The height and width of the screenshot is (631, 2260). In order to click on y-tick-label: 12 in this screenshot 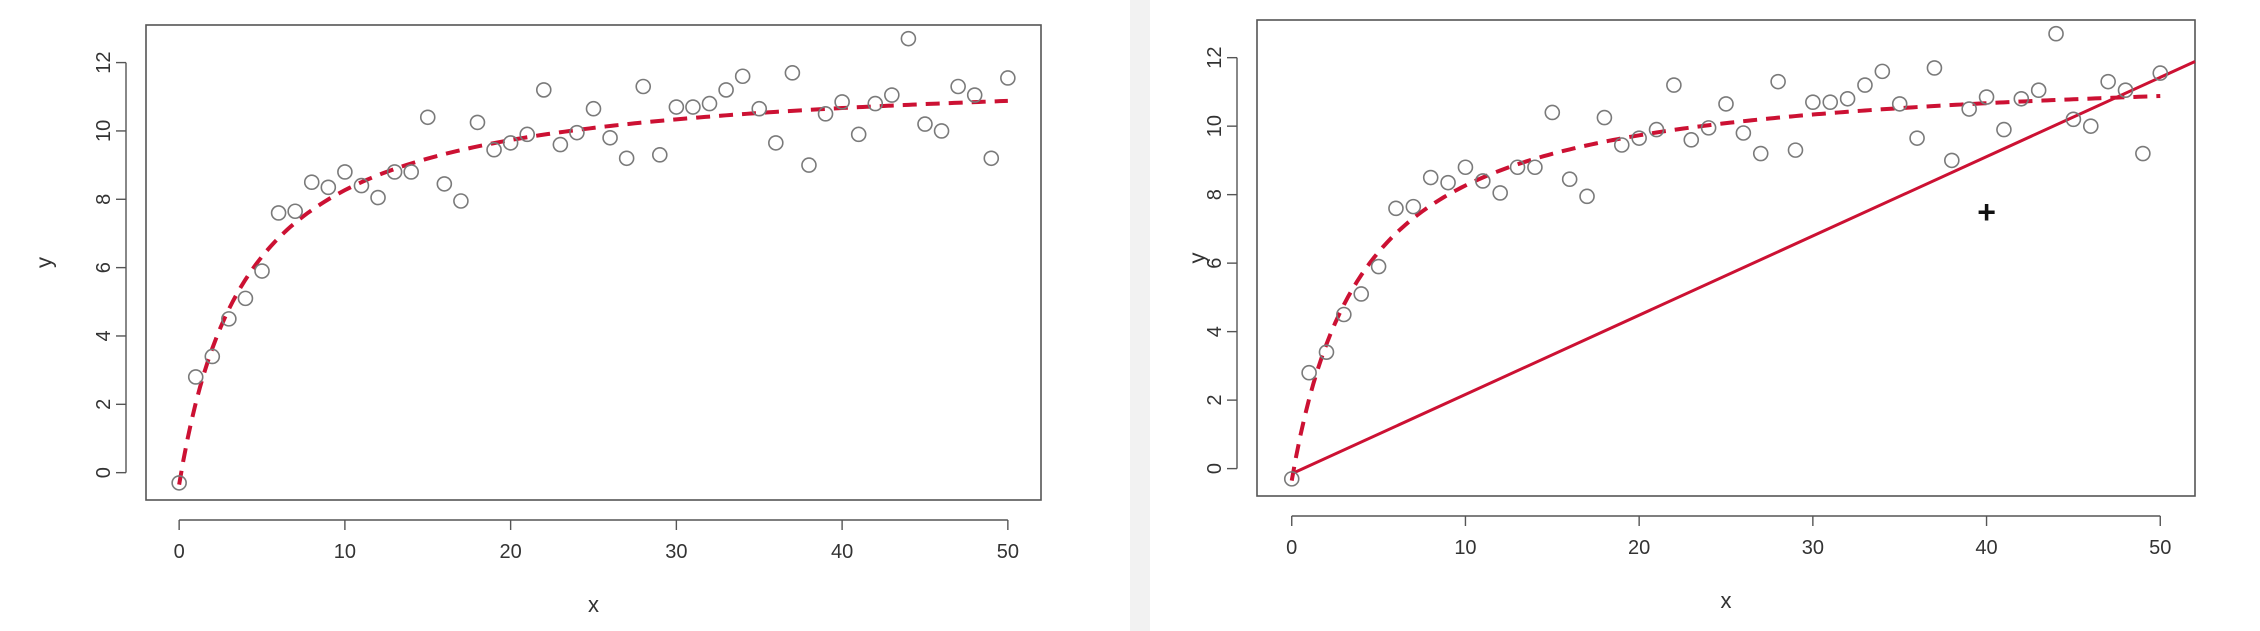, I will do `click(1215, 58)`.